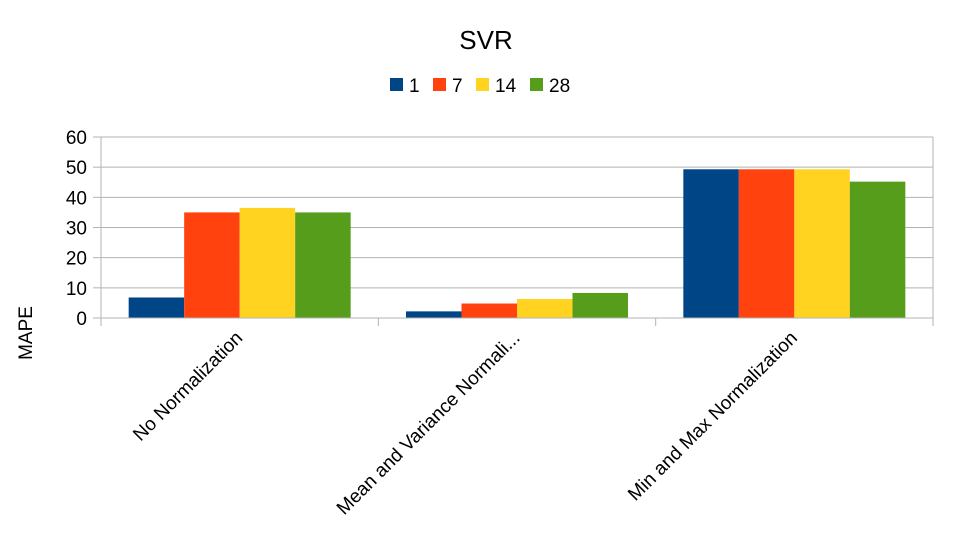 This screenshot has height=546, width=970. I want to click on legend-label: 7, so click(457, 86).